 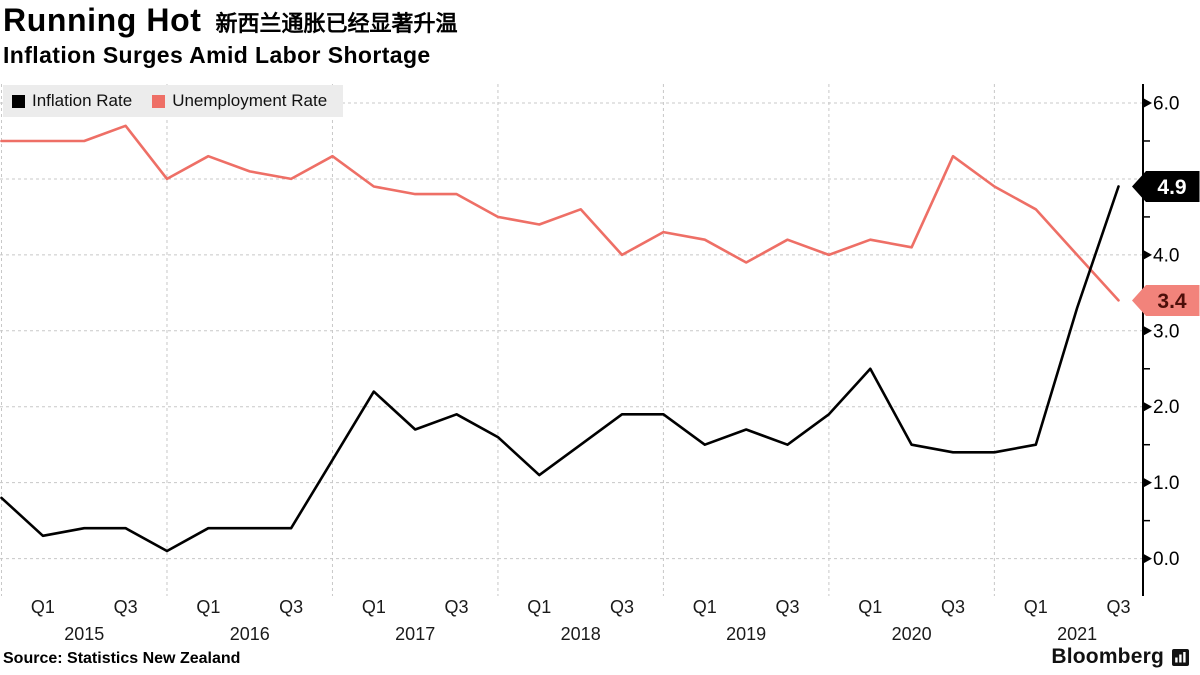 I want to click on y-tick-label: 0.0, so click(x=1166, y=559).